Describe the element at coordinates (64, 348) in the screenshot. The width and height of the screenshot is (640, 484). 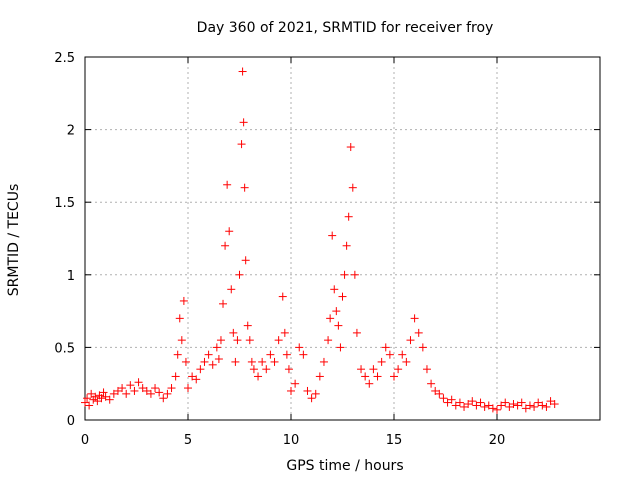
I see `y-tick-label: 0.5` at that location.